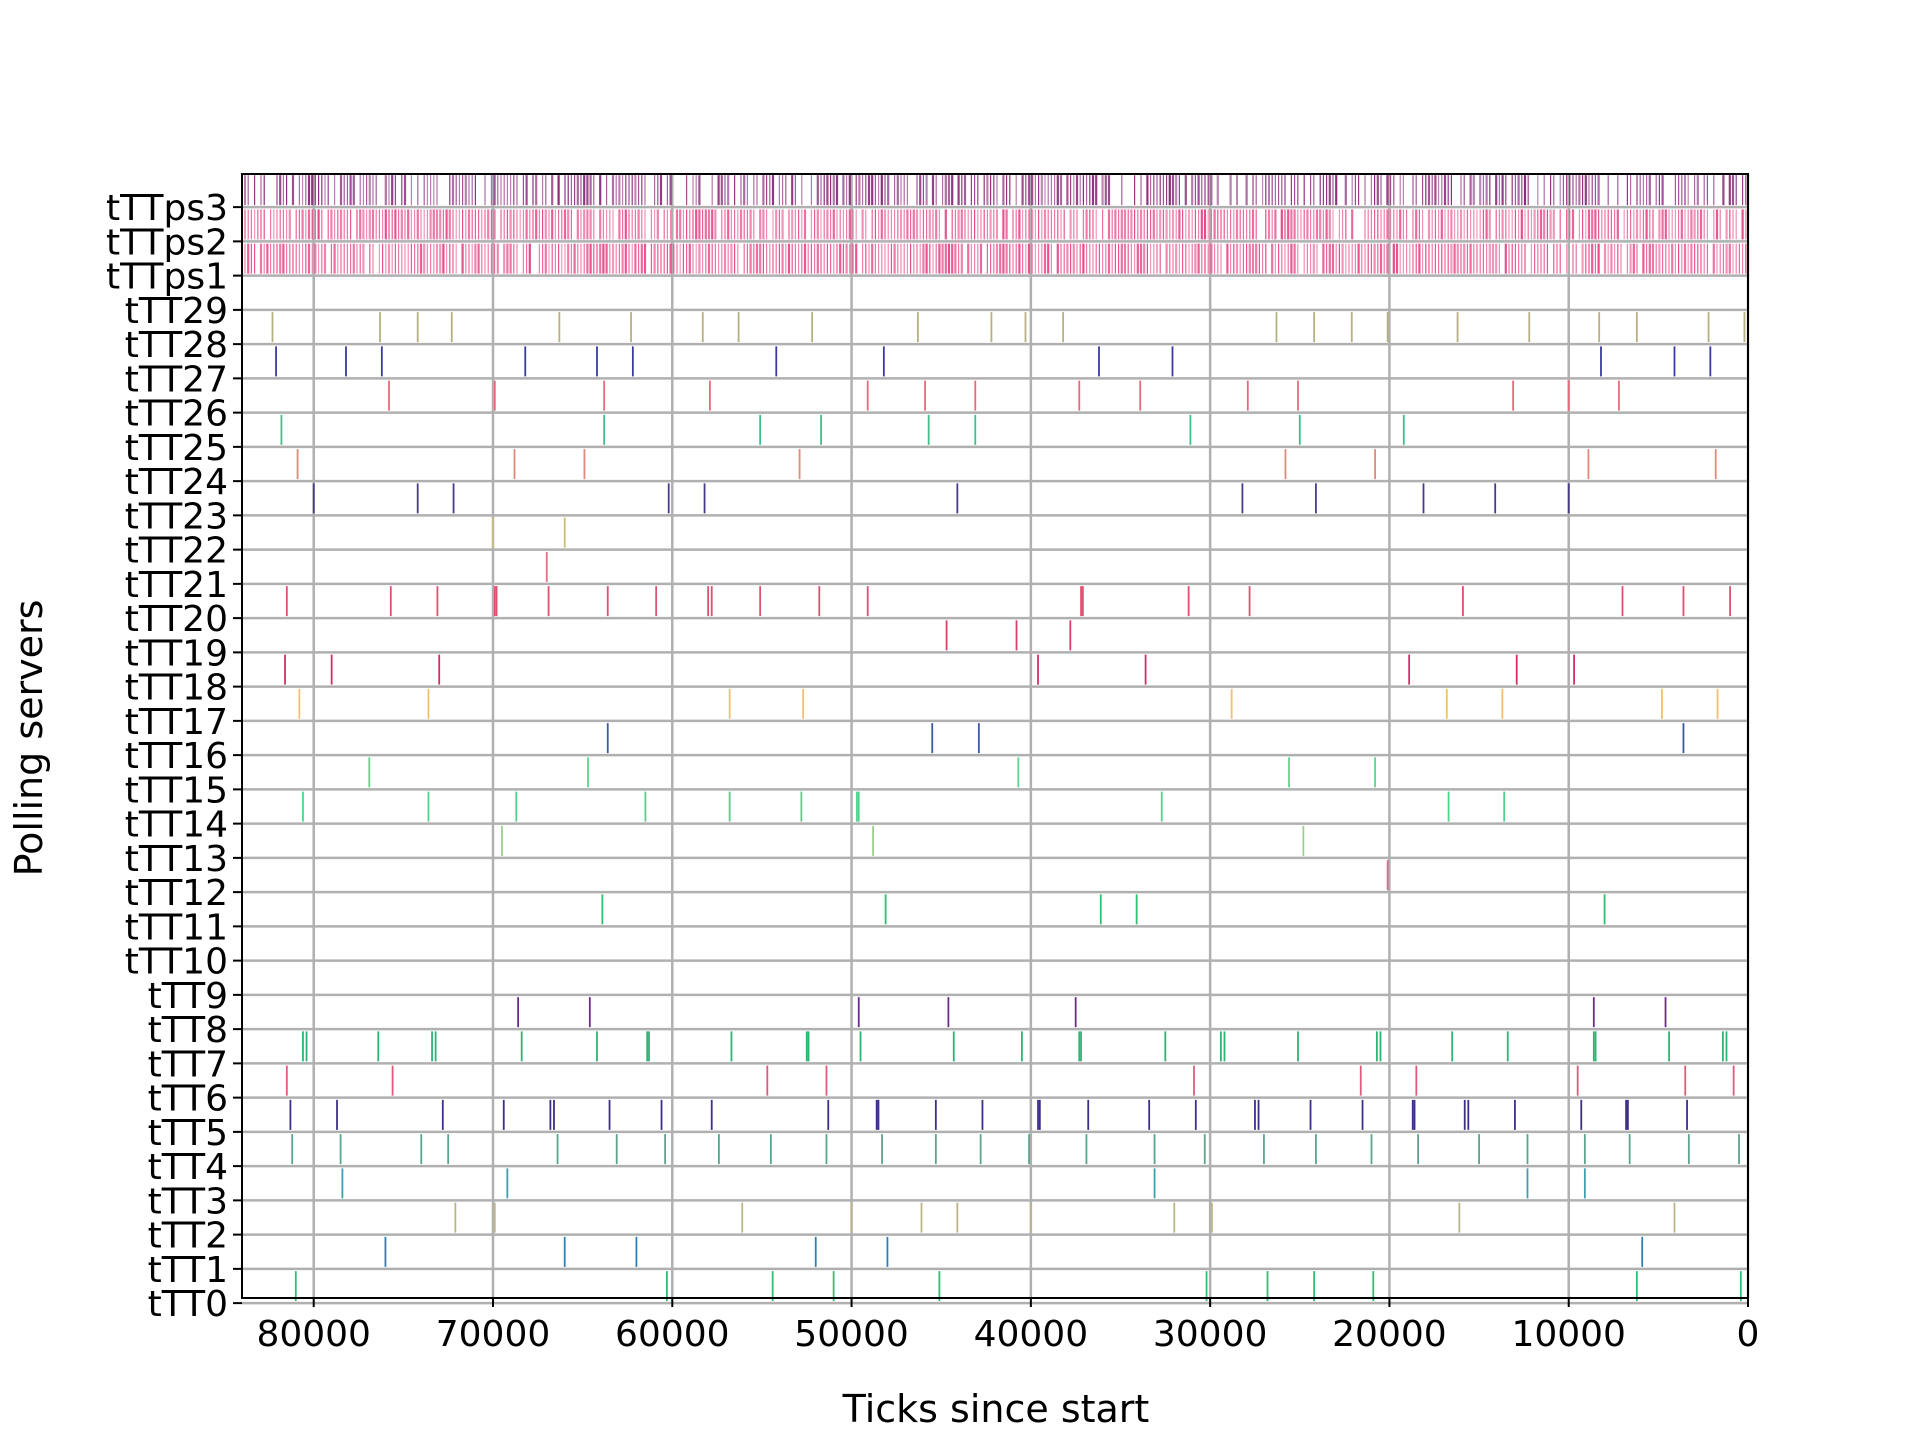 This screenshot has width=1920, height=1440. I want to click on y-tick-label-ttt17: tTT17, so click(176, 722).